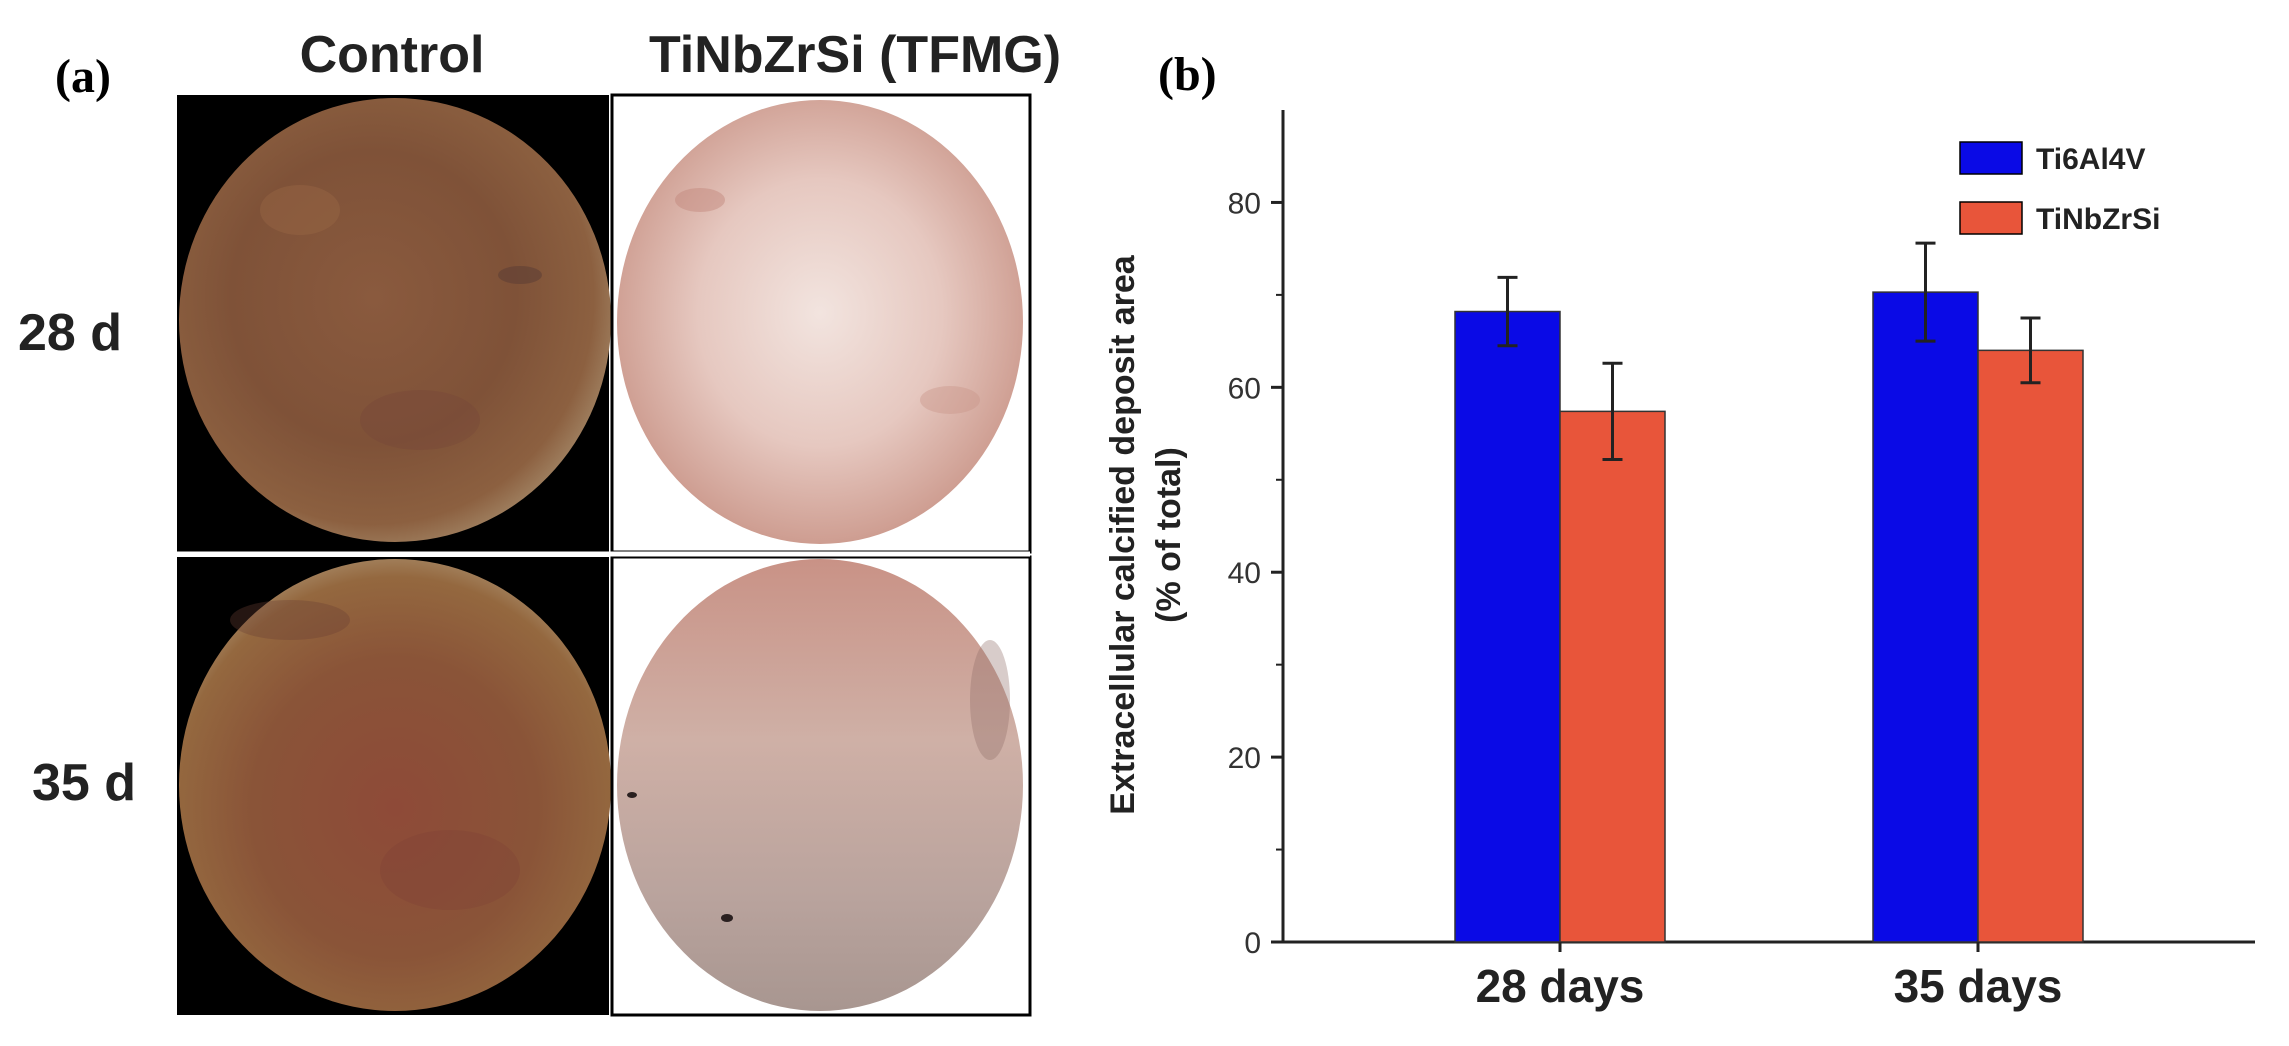 This screenshot has width=2289, height=1046. What do you see at coordinates (1925, 617) in the screenshot?
I see `bar-ti6al4v-35d` at bounding box center [1925, 617].